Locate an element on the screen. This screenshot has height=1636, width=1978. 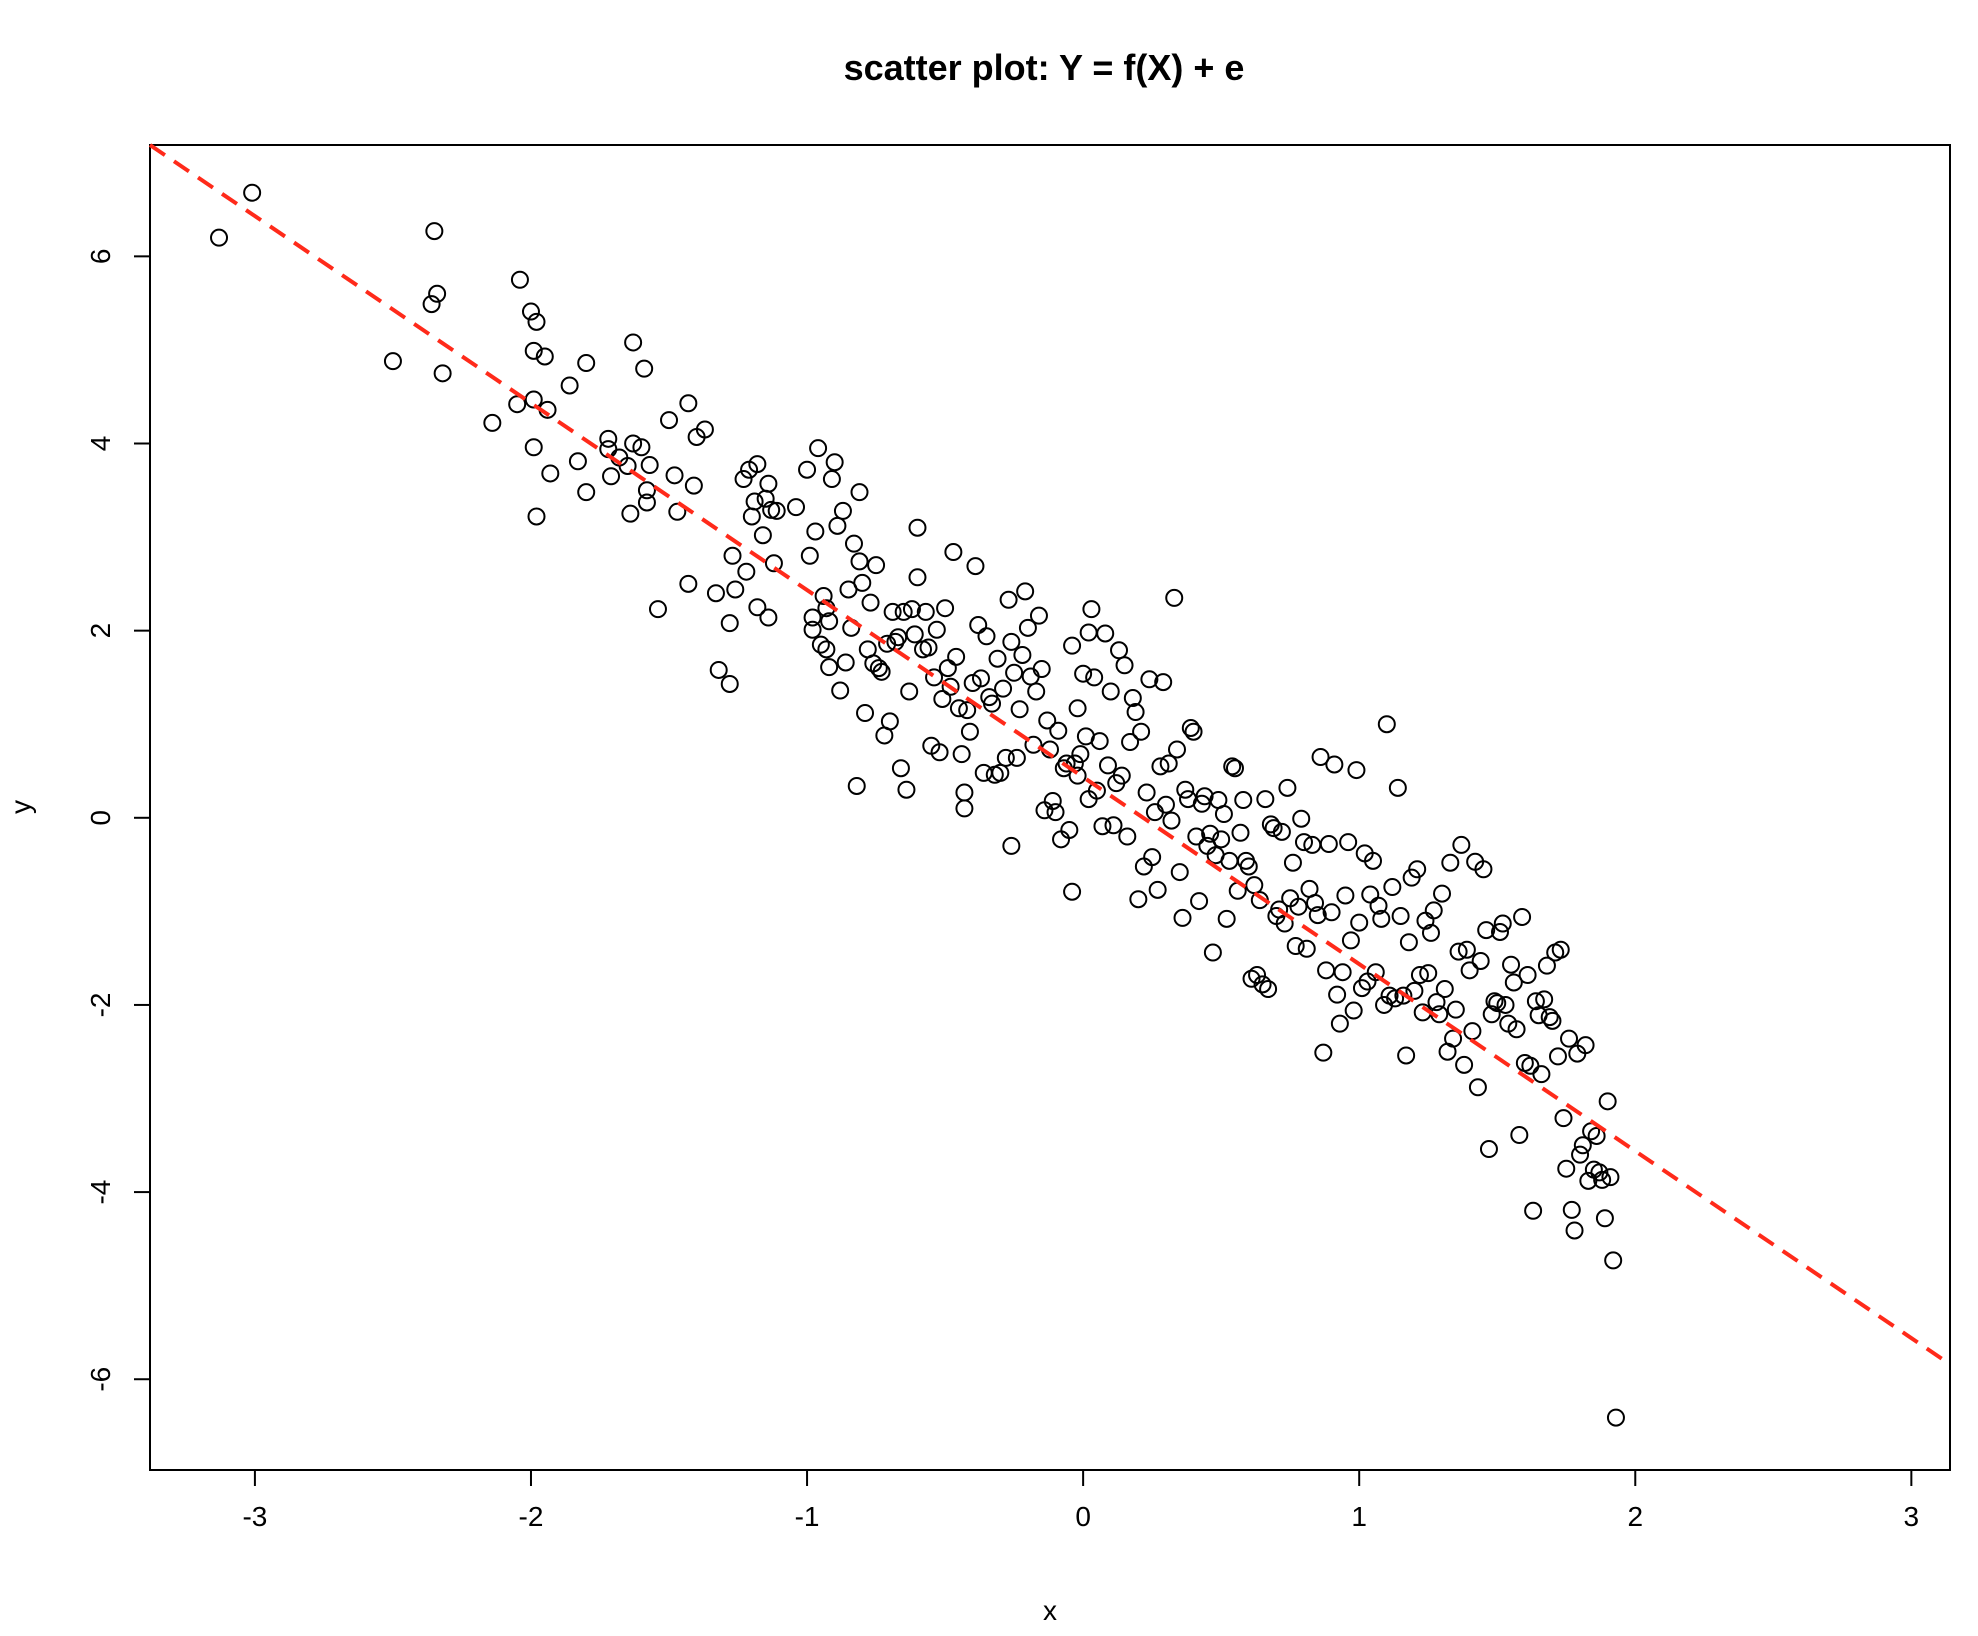
y-tick-label: -6 is located at coordinates (100, 1379).